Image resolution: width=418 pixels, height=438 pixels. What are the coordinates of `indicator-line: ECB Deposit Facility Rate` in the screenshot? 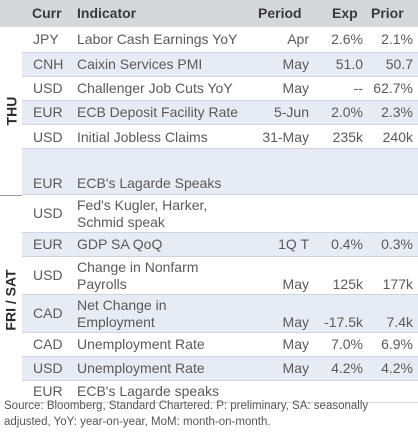 It's located at (158, 112).